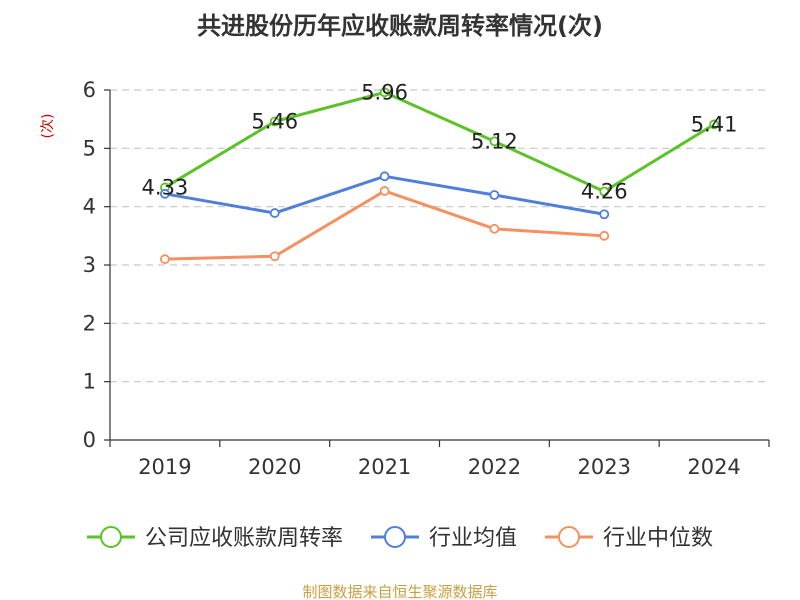 The image size is (800, 600). I want to click on data-label: 5.41, so click(714, 124).